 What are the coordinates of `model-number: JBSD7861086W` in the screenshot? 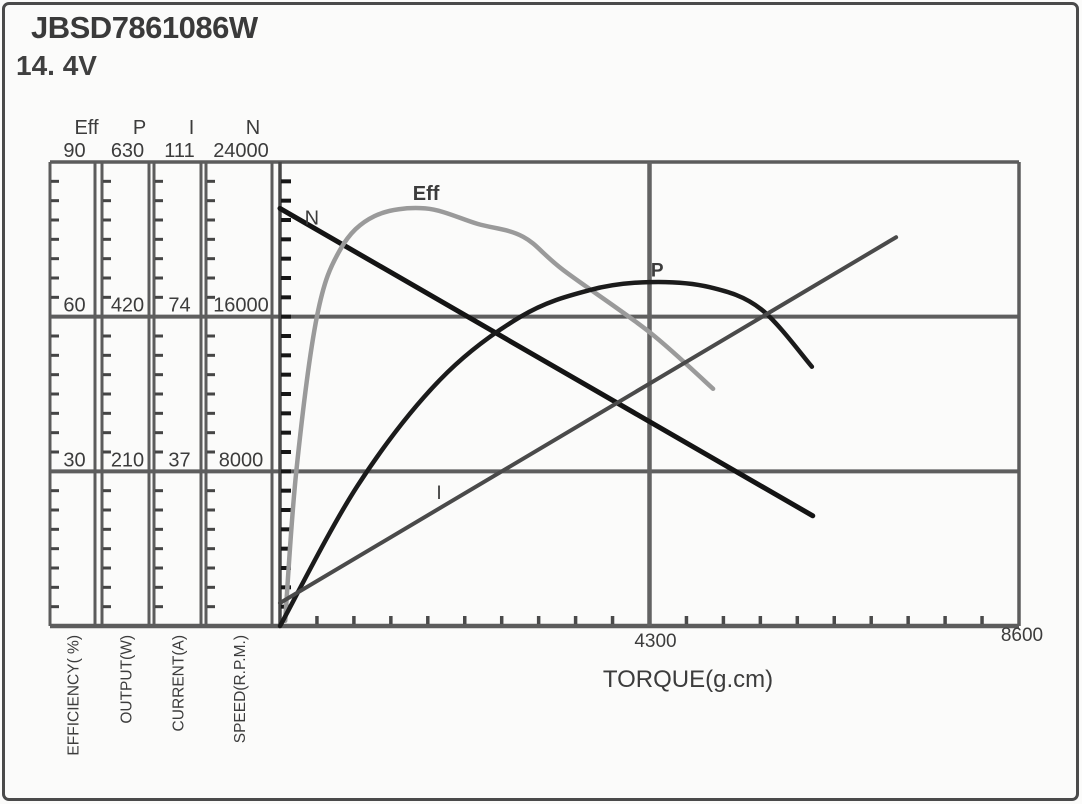 It's located at (144, 27).